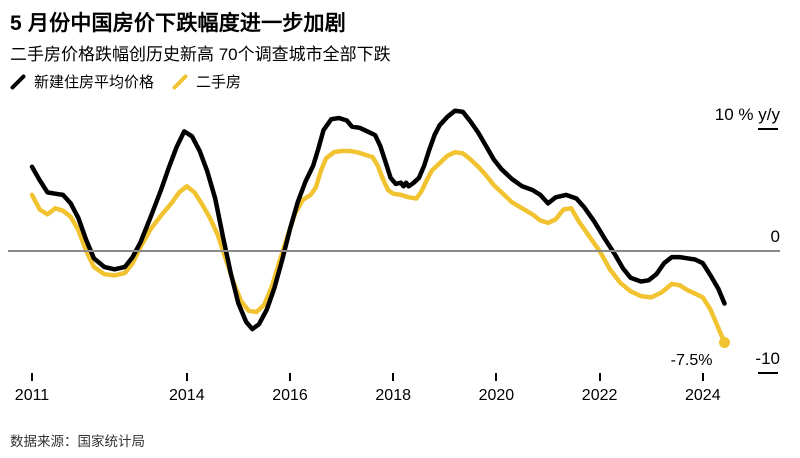  Describe the element at coordinates (187, 395) in the screenshot. I see `x-axis-label: 2014` at that location.